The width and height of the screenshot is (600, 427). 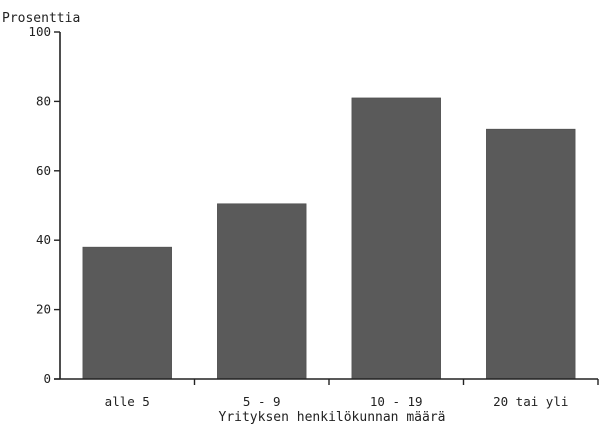 I want to click on x-ticks-group: alle 5 5 - 9 10 - 19 20 tai yli, so click(x=352, y=394).